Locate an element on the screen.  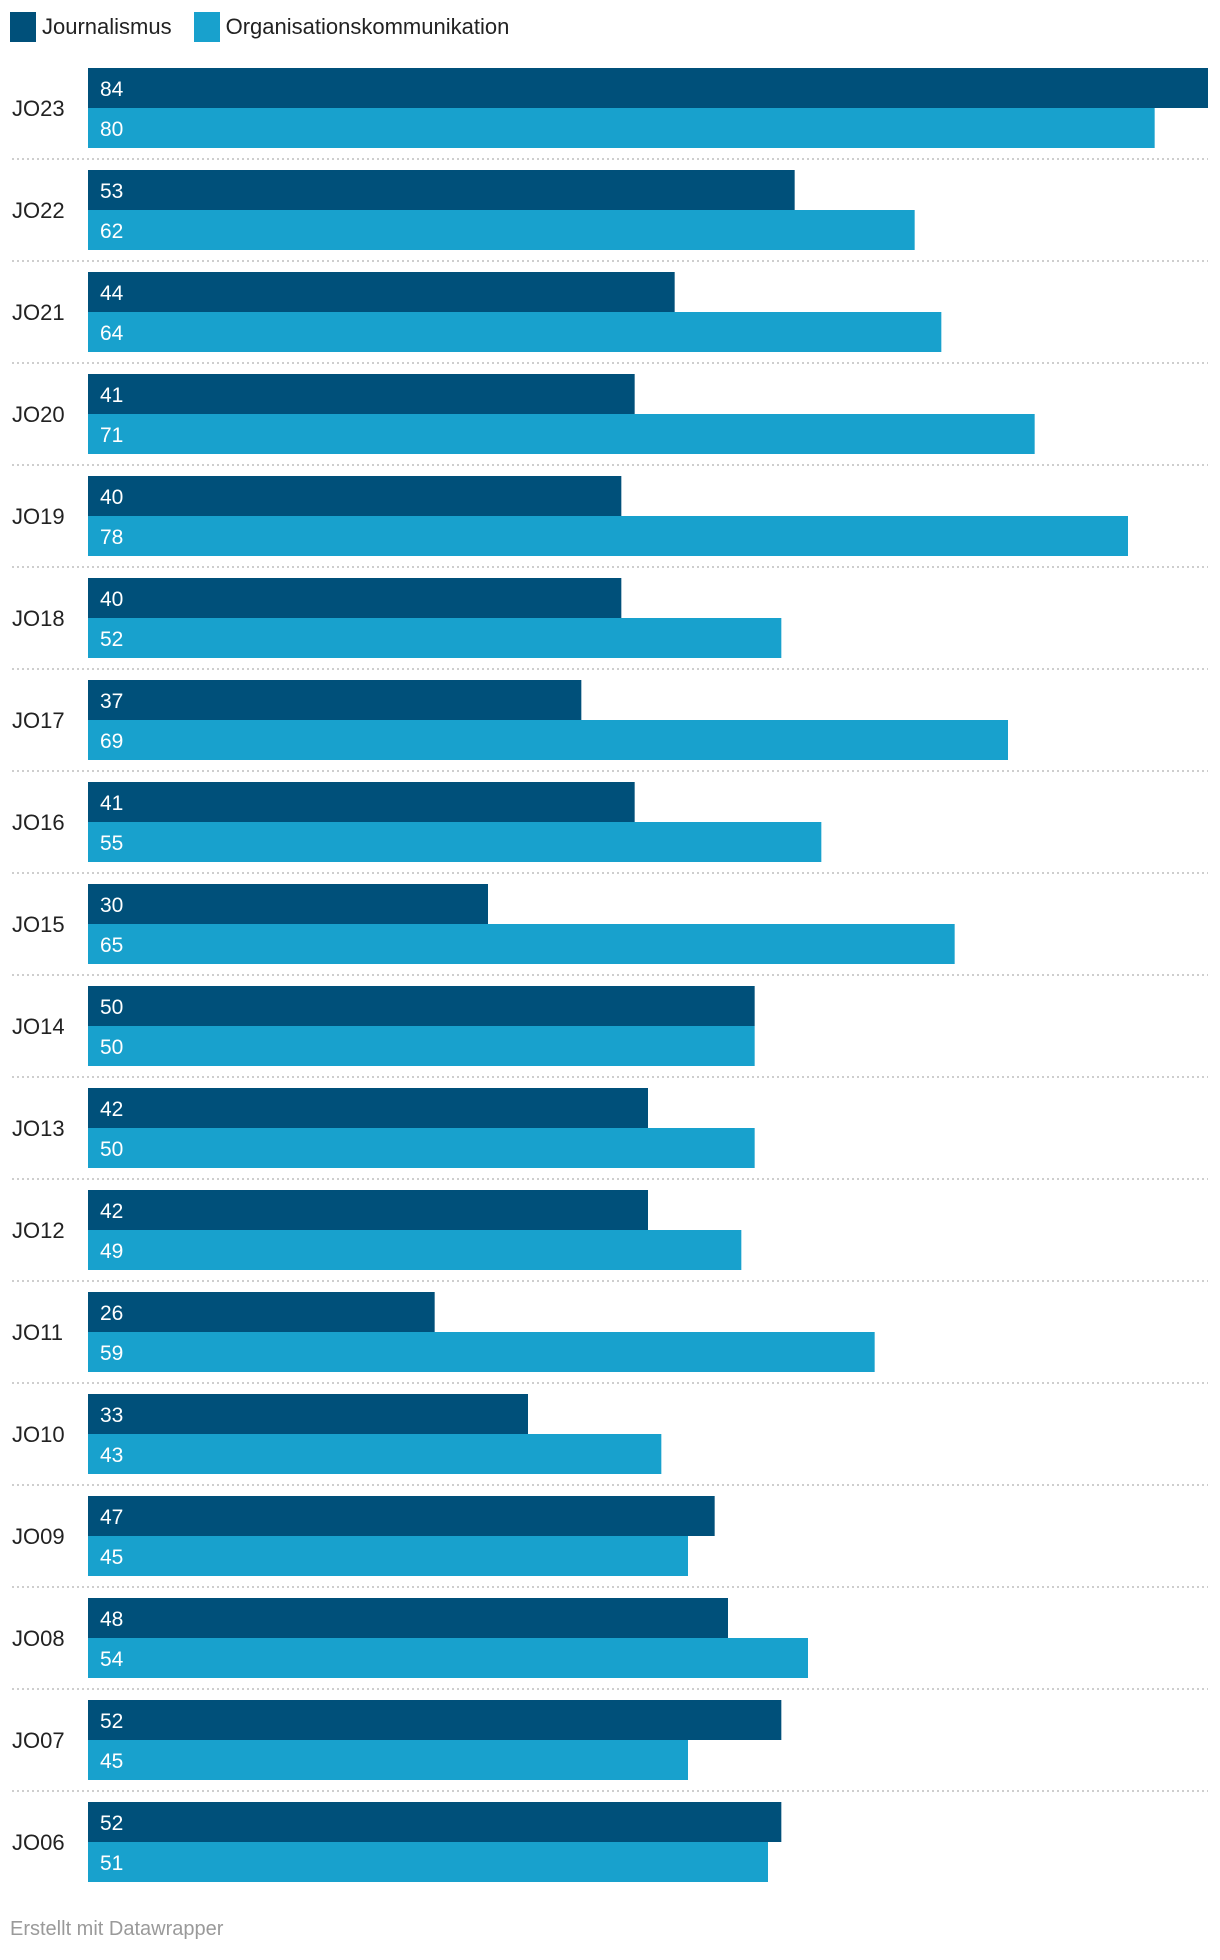
data-label: 44 is located at coordinates (112, 293).